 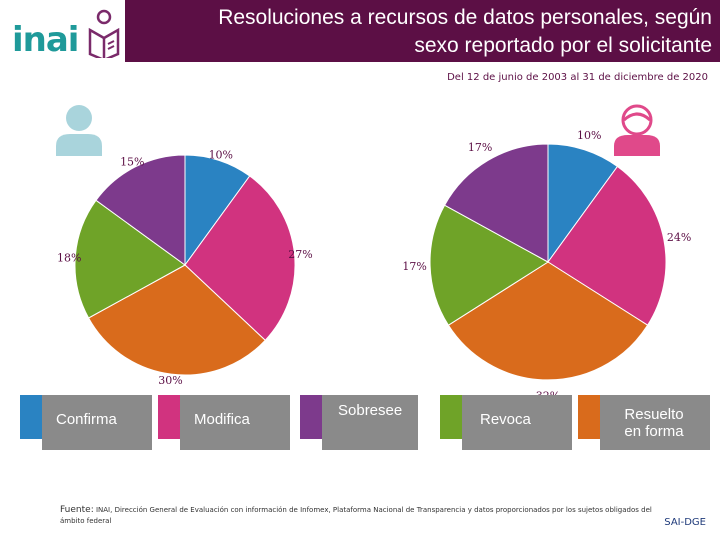 What do you see at coordinates (589, 417) in the screenshot?
I see `legend-swatch-resuelto-en-forma` at bounding box center [589, 417].